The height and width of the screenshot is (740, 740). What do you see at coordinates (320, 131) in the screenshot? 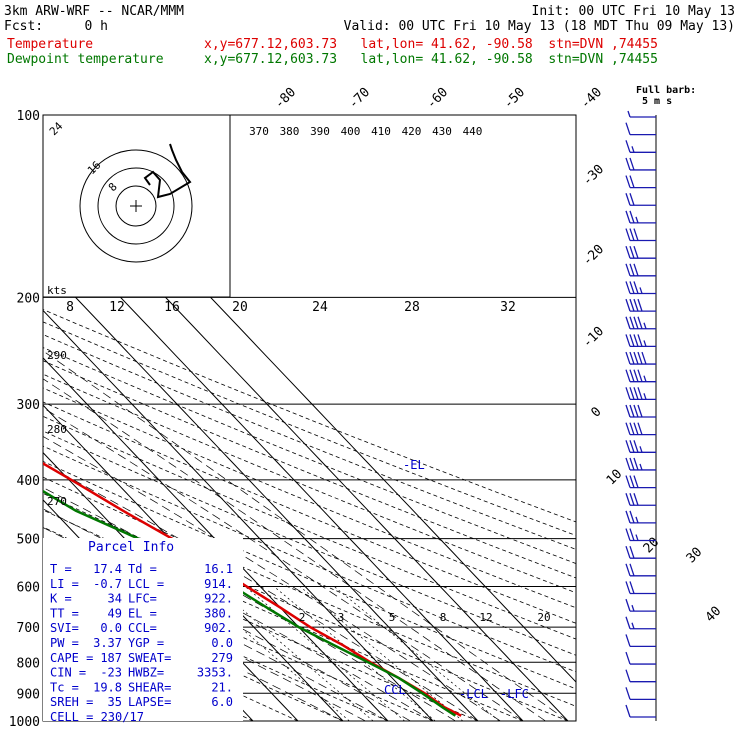
I see `theta-label: 390` at bounding box center [320, 131].